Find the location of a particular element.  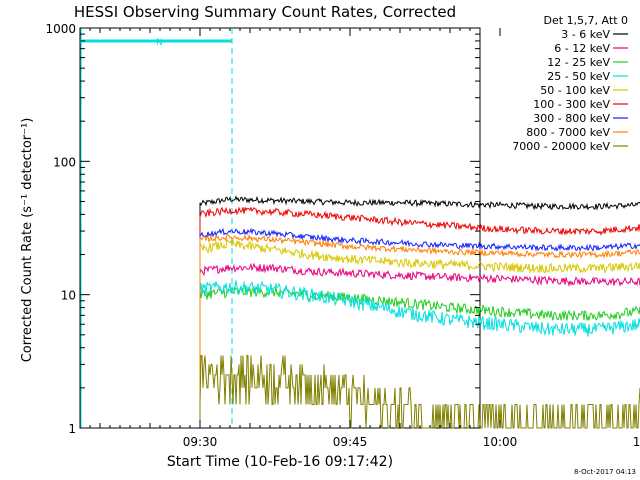

y-tick-label: 100 is located at coordinates (64, 162).